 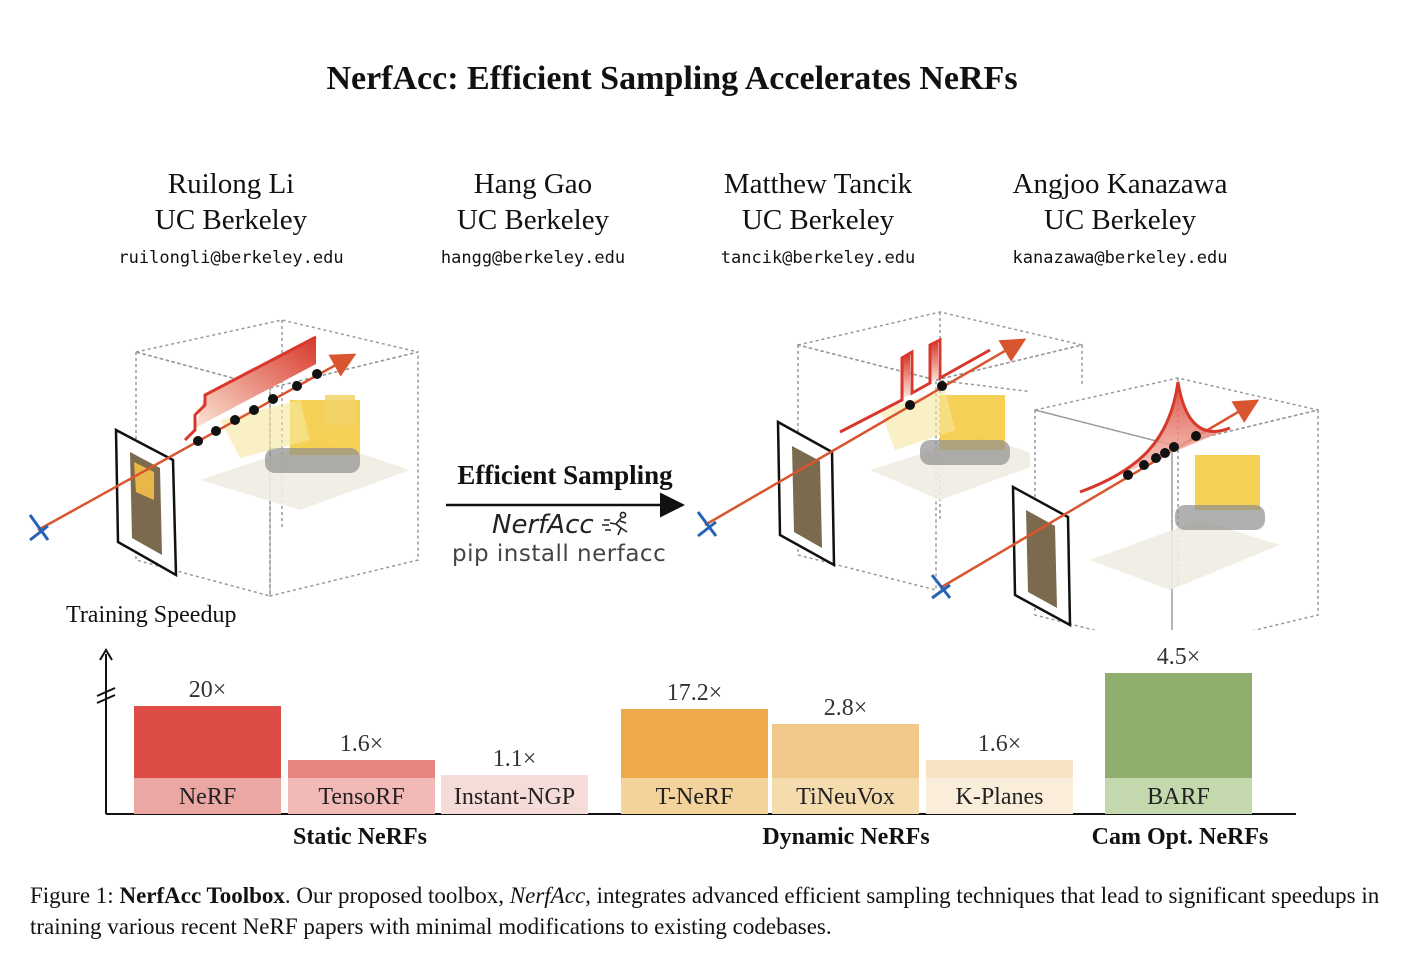 What do you see at coordinates (1120, 258) in the screenshot?
I see `author-email: kanazawa@berkeley.edu` at bounding box center [1120, 258].